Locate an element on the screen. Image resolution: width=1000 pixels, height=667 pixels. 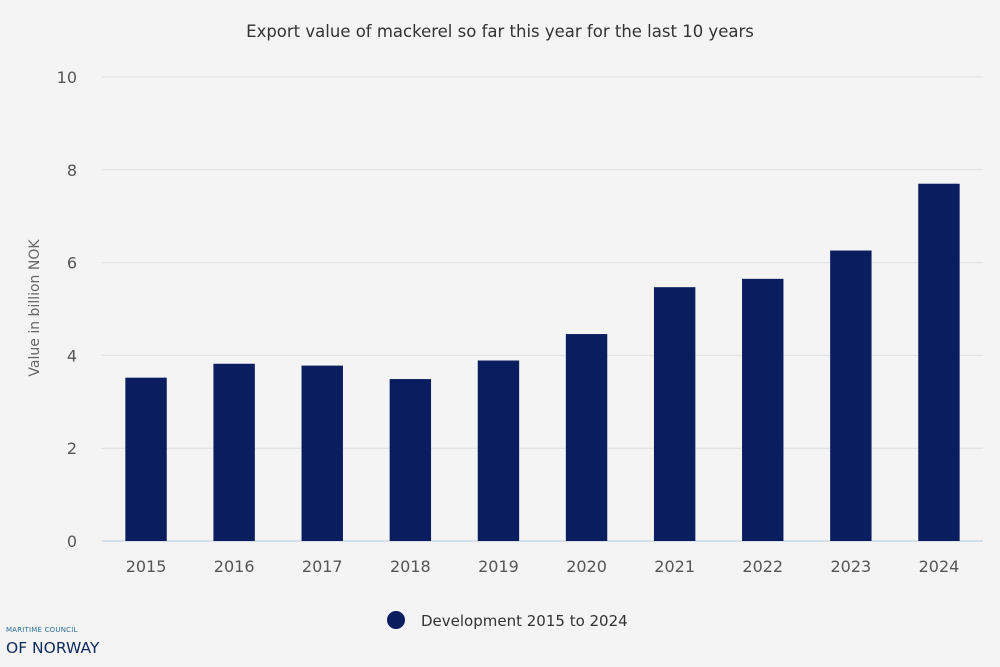
x-tick-label: 2019 is located at coordinates (498, 566).